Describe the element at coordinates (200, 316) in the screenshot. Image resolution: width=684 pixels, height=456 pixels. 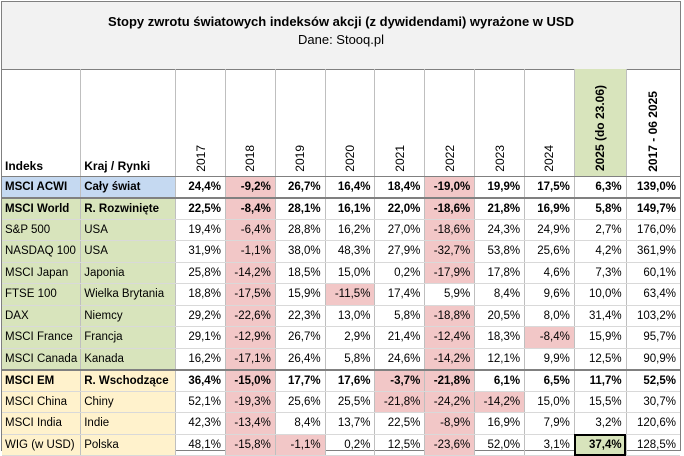
I see `return-cell: 29,2%` at that location.